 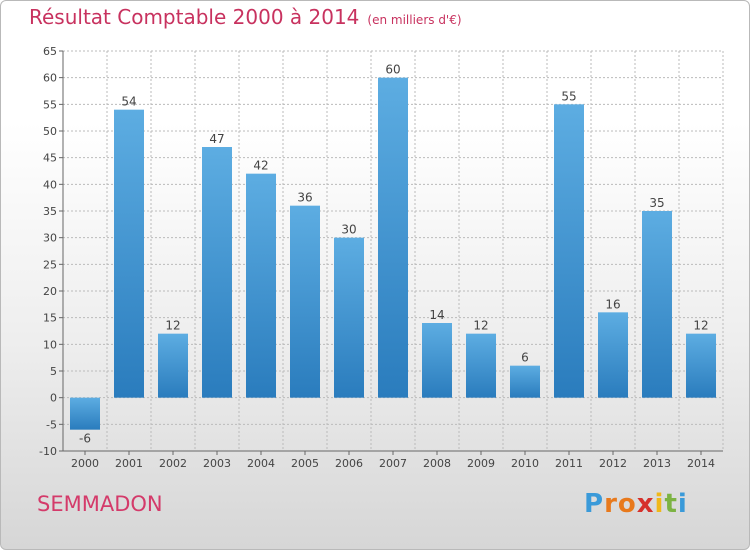 What do you see at coordinates (50, 344) in the screenshot?
I see `y-tick-label: 10` at bounding box center [50, 344].